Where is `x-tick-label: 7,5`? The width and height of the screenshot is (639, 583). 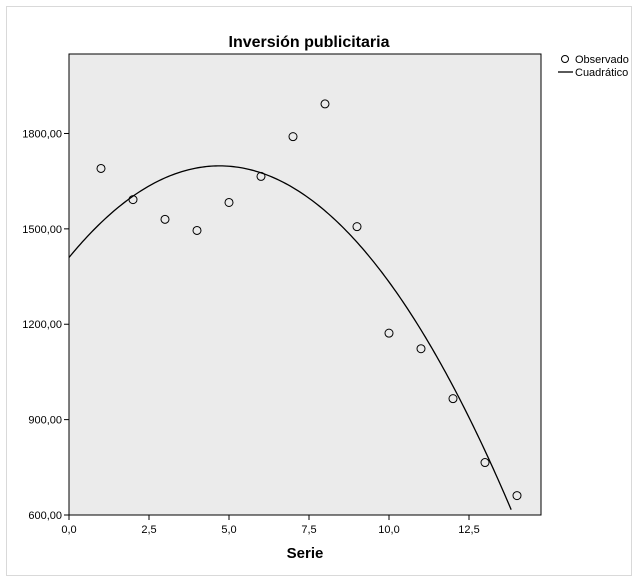
x-tick-label: 7,5 is located at coordinates (308, 530).